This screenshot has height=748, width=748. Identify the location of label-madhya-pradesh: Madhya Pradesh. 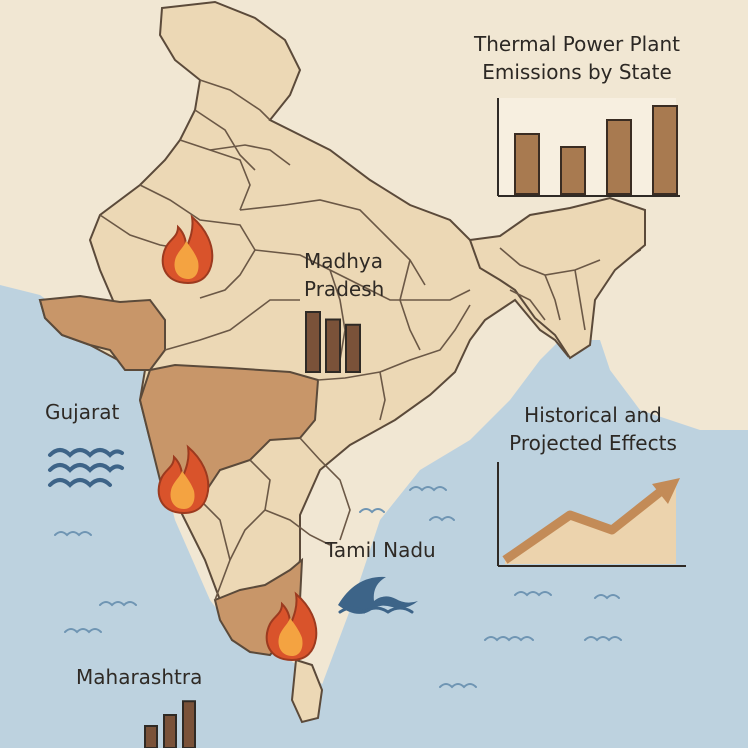
(344, 275).